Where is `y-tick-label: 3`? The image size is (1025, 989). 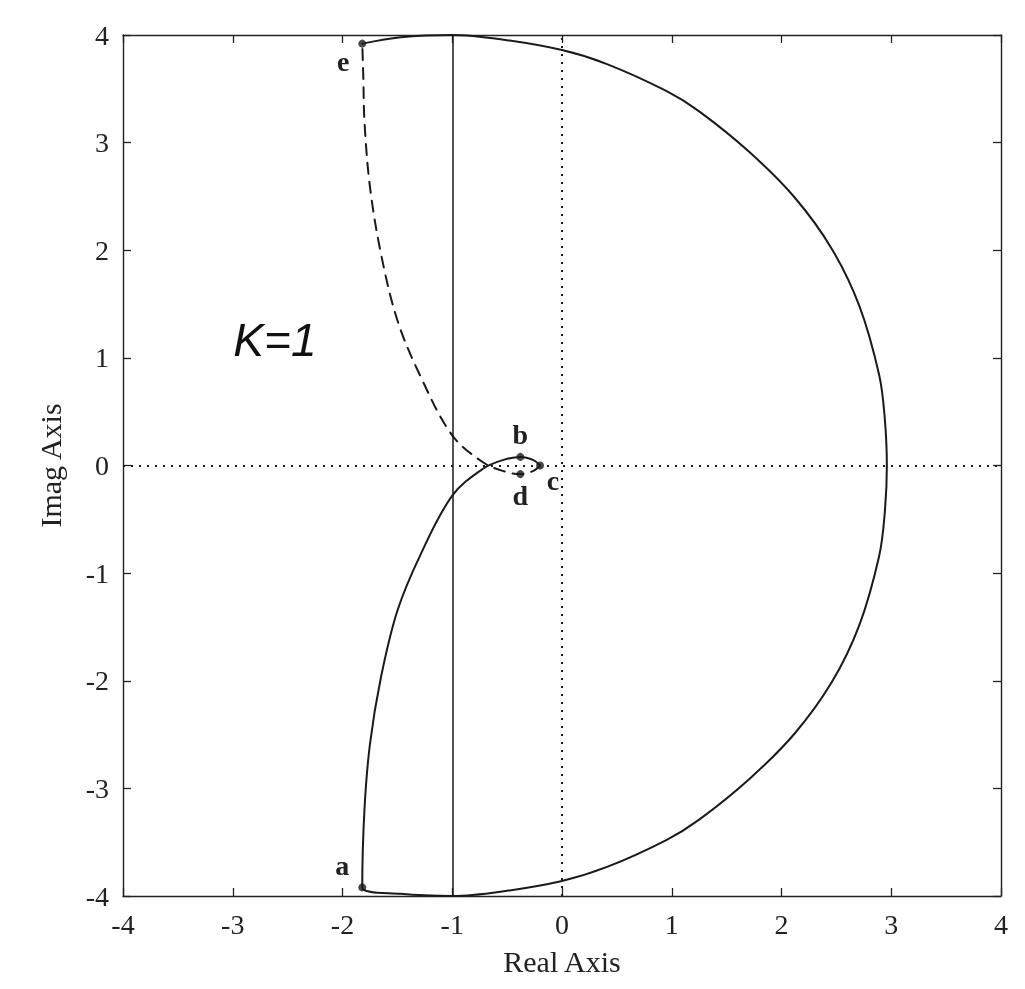
y-tick-label: 3 is located at coordinates (102, 143).